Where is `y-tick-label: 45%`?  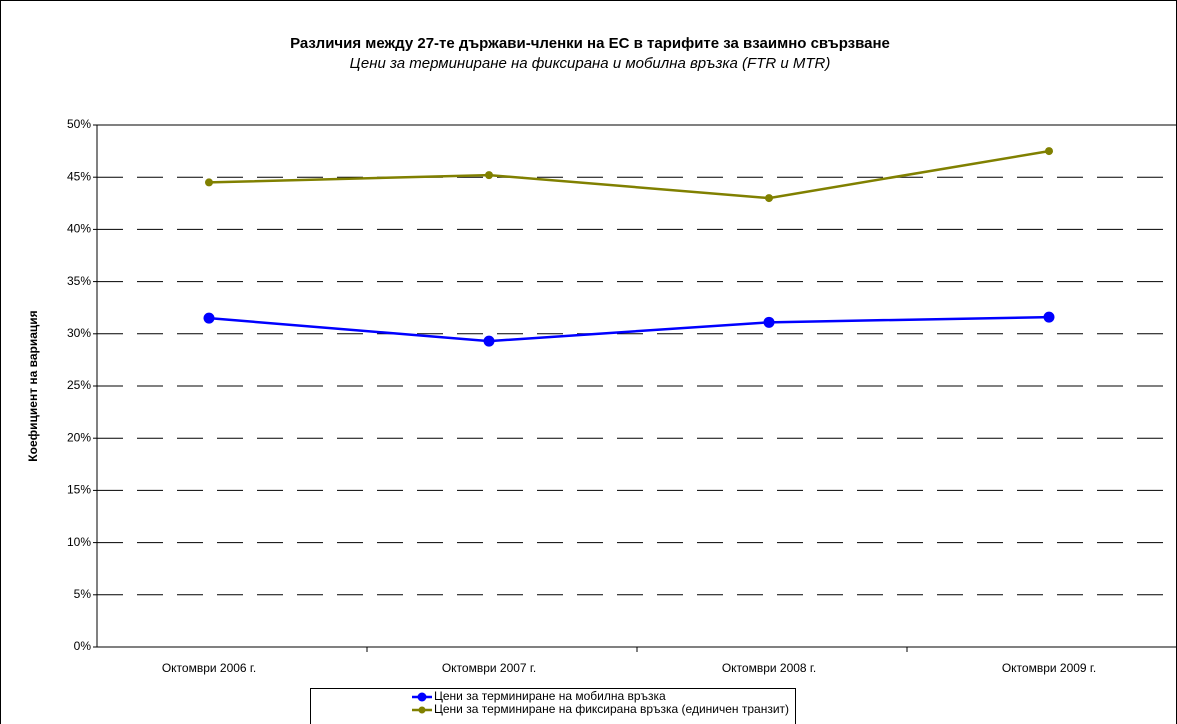
y-tick-label: 45% is located at coordinates (79, 176).